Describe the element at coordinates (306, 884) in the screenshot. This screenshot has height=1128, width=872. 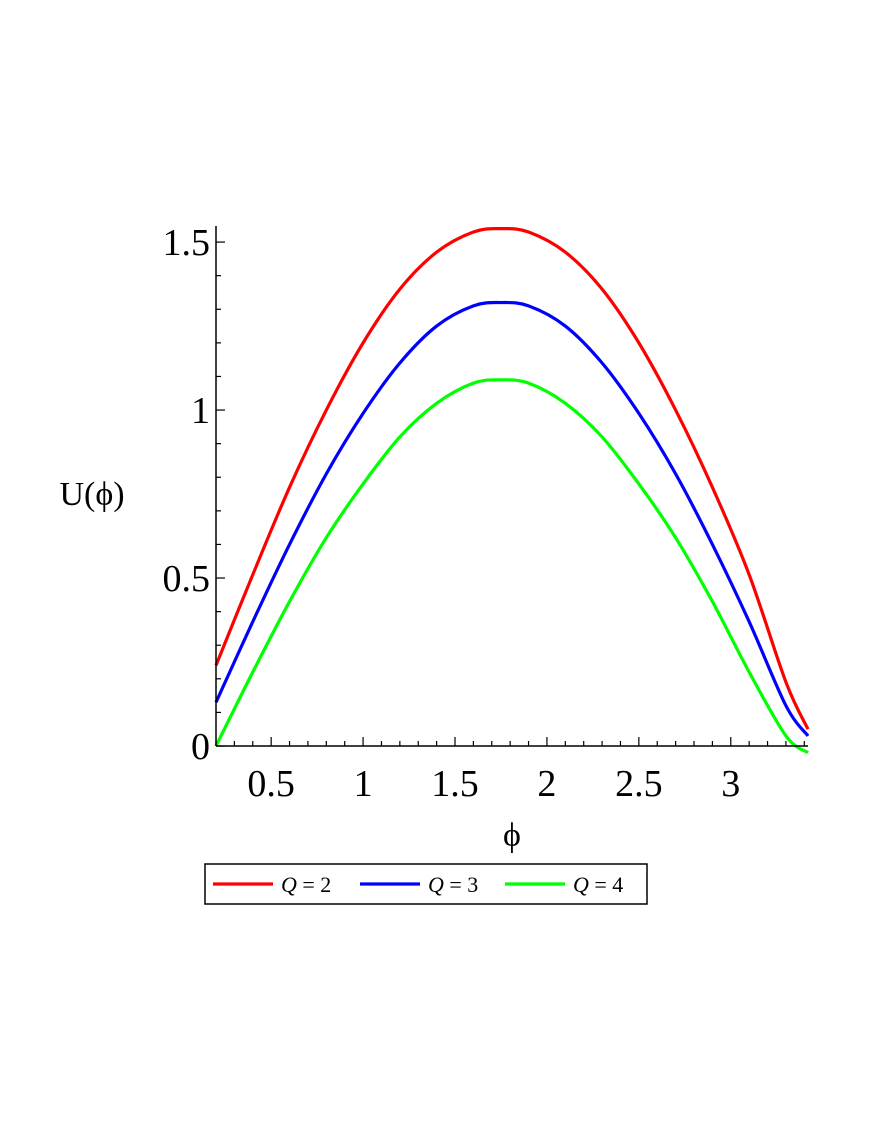
I see `legend-label-1: Q = 2` at that location.